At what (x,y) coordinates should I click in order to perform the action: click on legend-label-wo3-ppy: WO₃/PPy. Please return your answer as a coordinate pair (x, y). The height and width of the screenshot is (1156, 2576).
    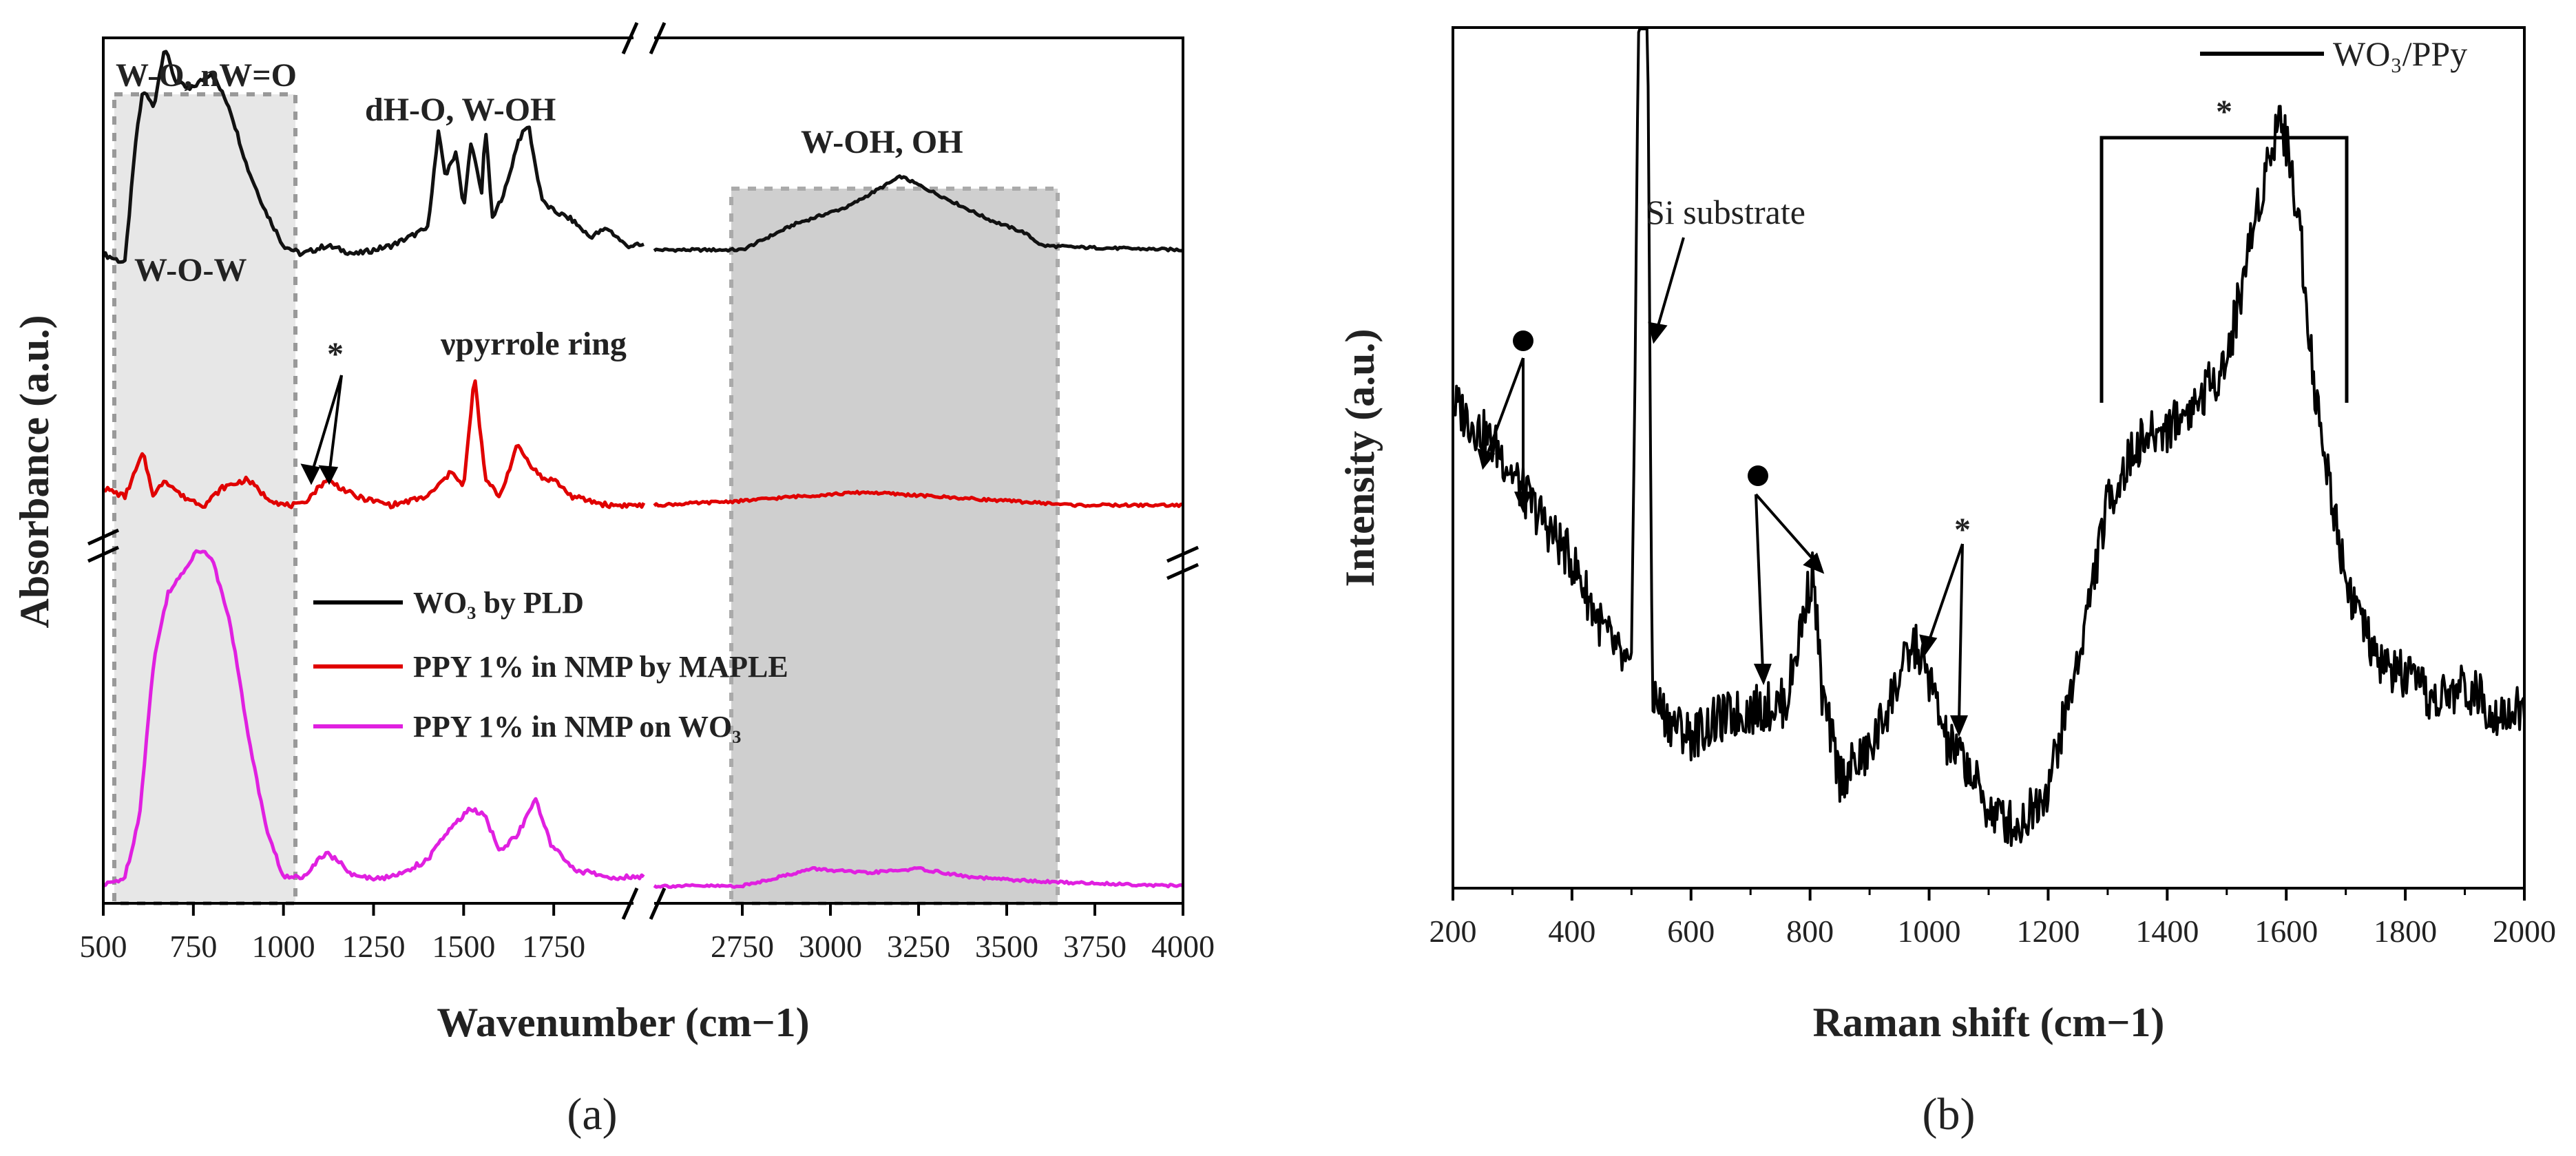
    Looking at the image, I should click on (2400, 54).